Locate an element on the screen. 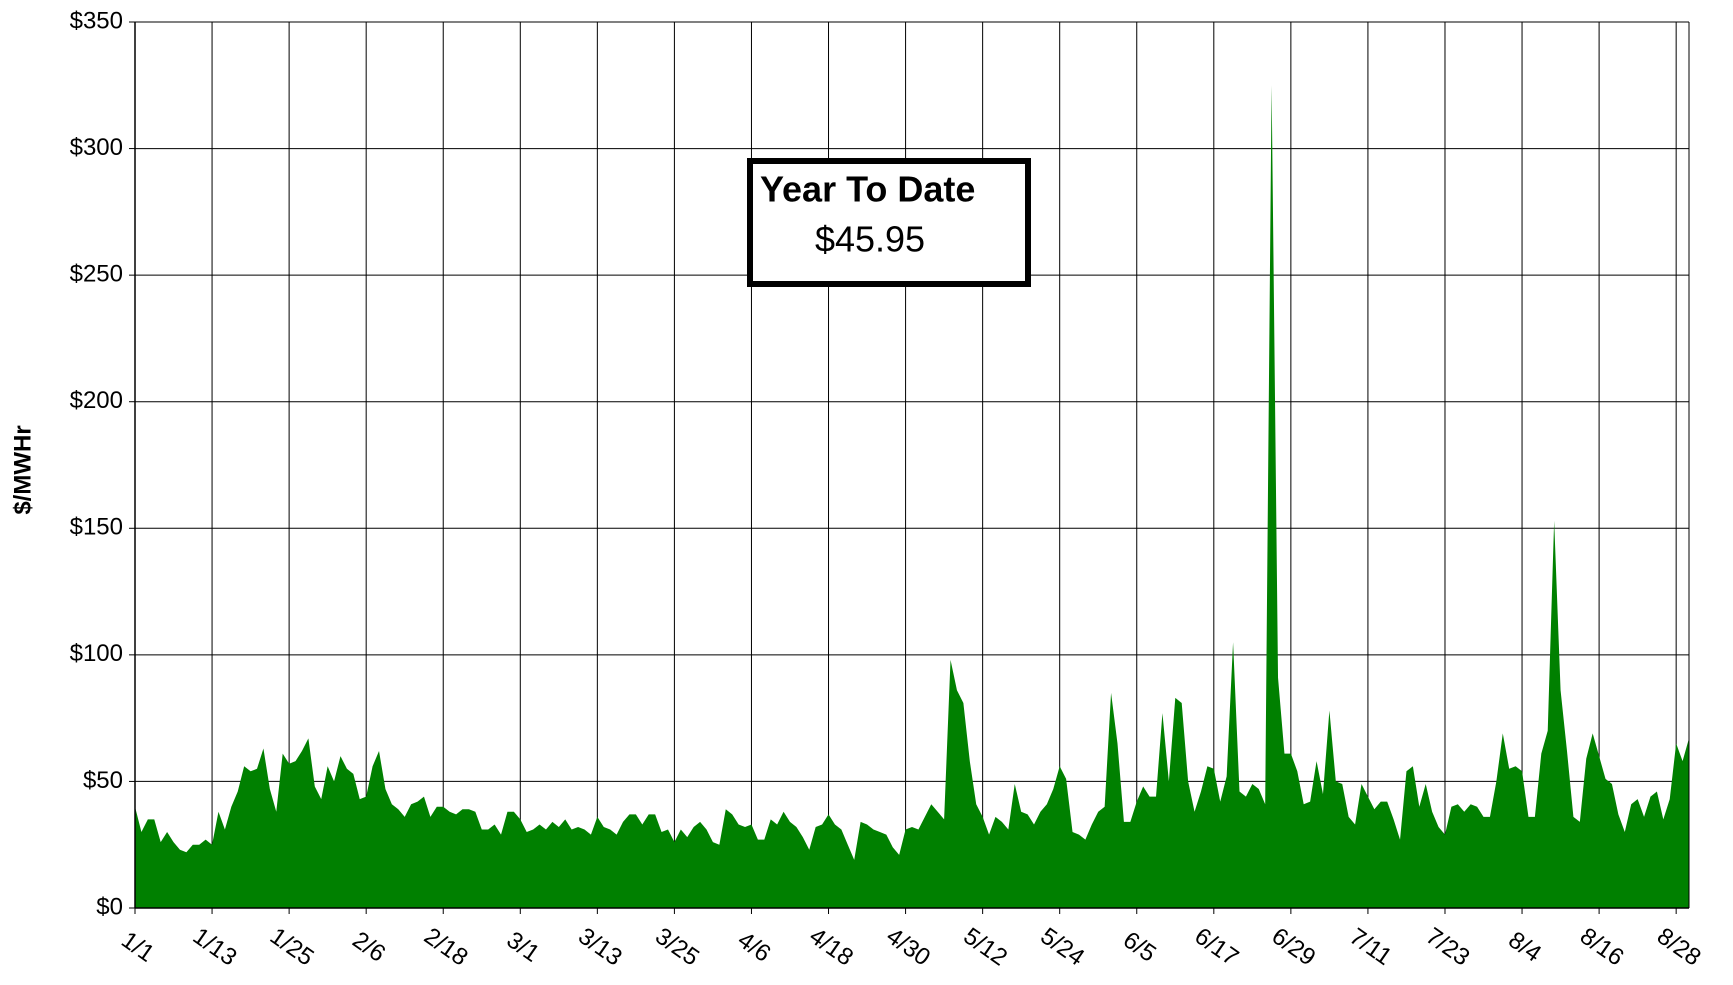  y-tick-label: $350 is located at coordinates (96, 20).